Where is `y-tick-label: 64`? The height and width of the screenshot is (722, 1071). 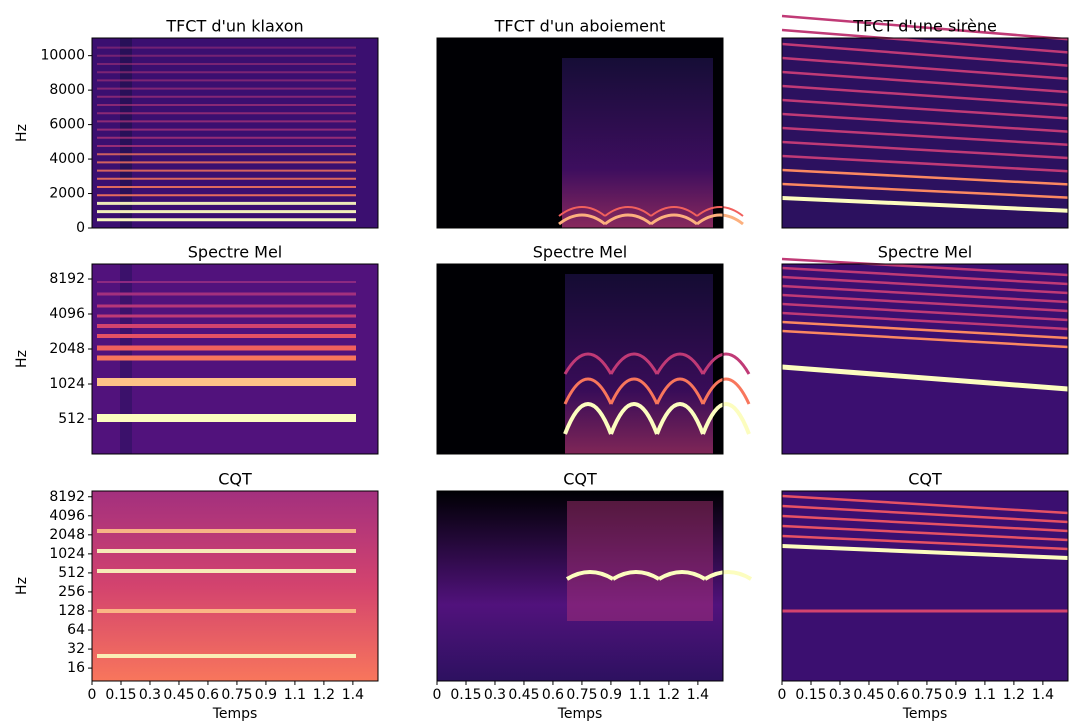 y-tick-label: 64 is located at coordinates (76, 630).